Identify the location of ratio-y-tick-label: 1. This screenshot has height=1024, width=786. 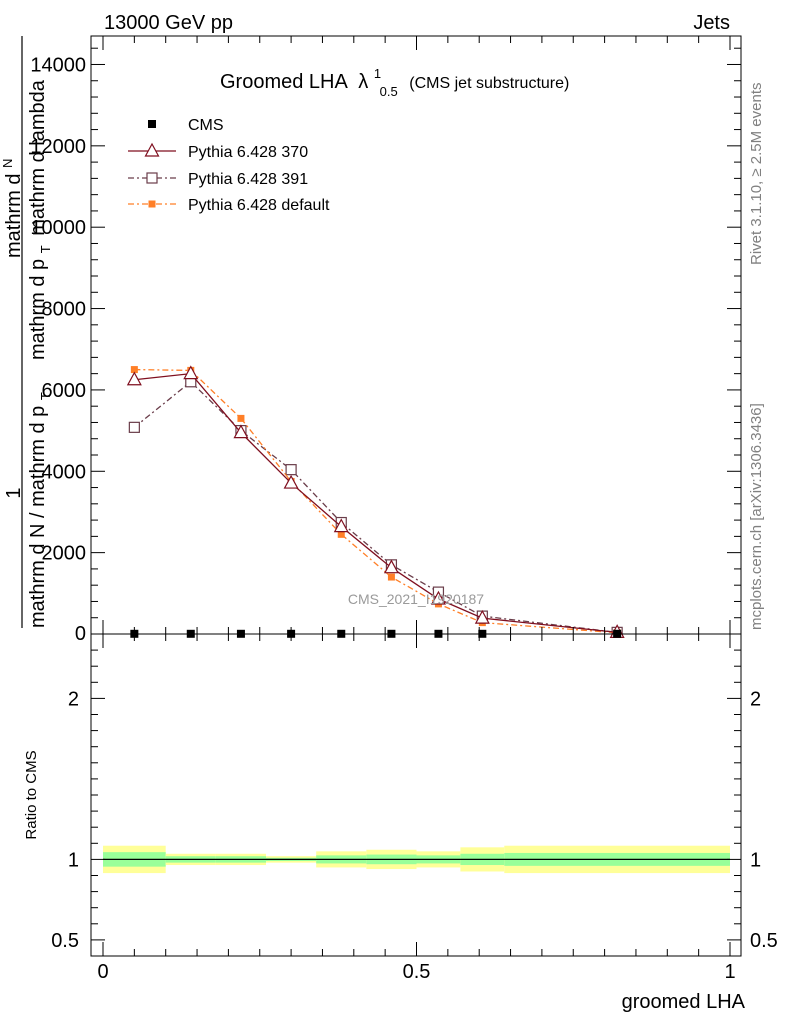
(73, 860).